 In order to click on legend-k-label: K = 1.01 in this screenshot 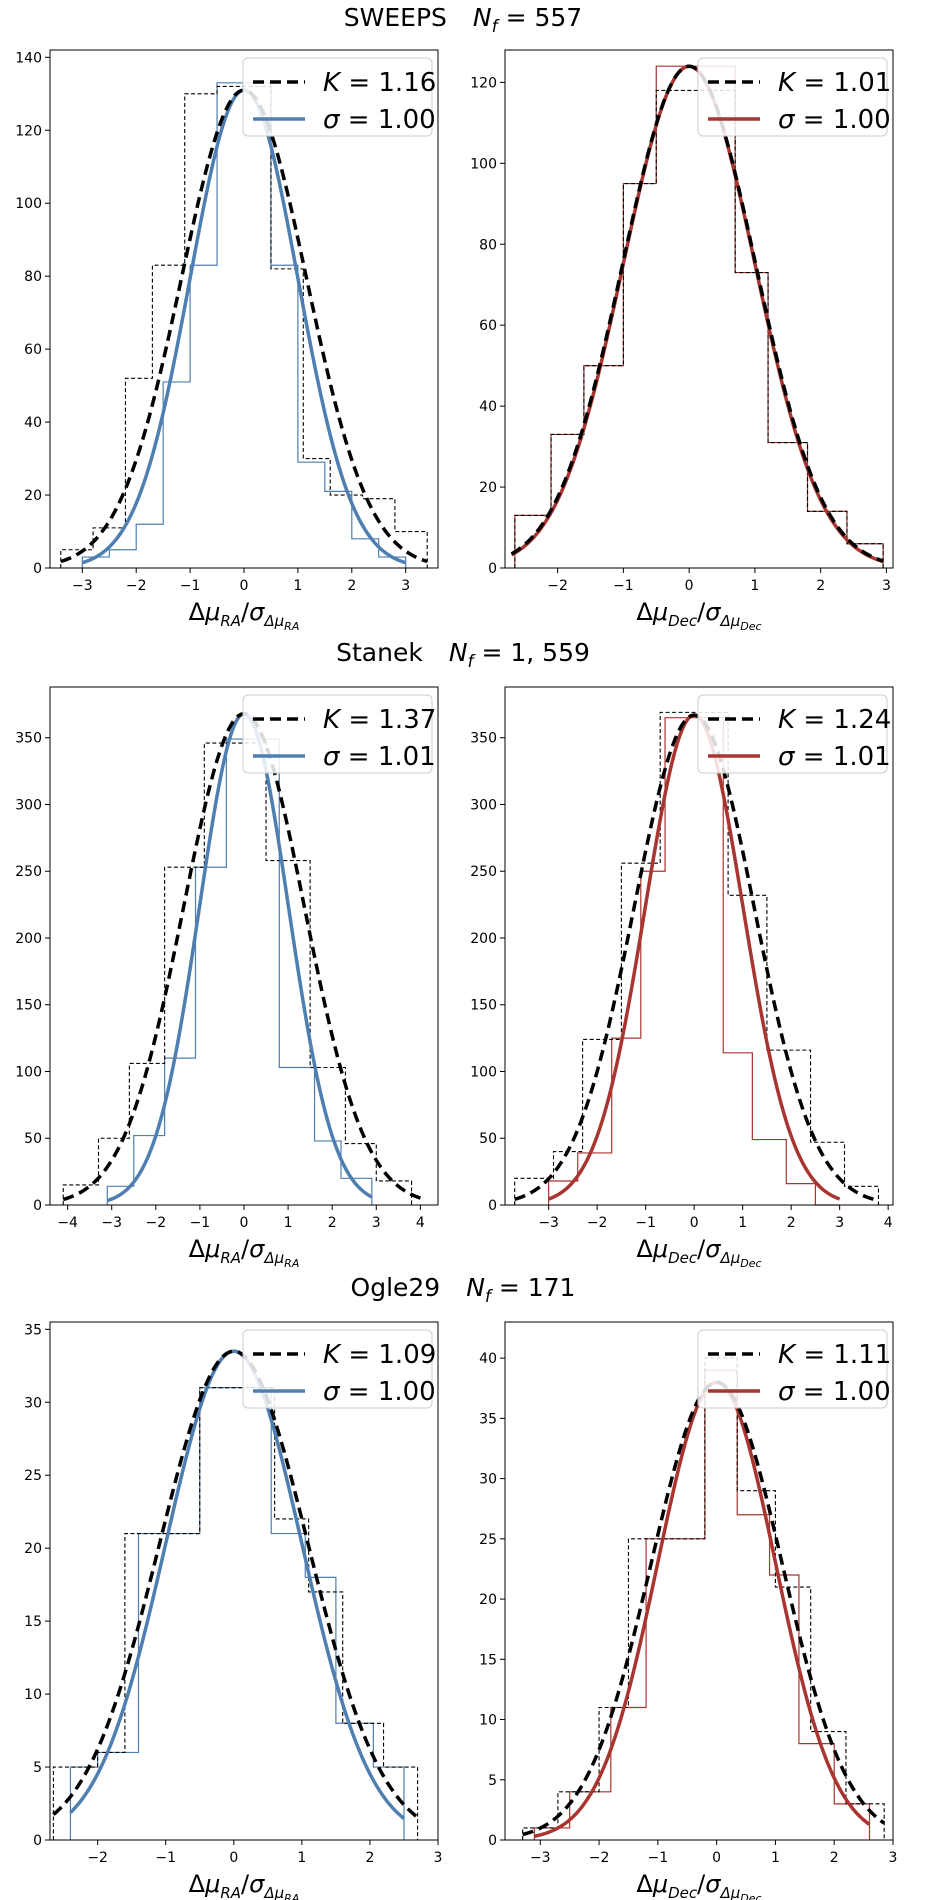, I will do `click(834, 83)`.